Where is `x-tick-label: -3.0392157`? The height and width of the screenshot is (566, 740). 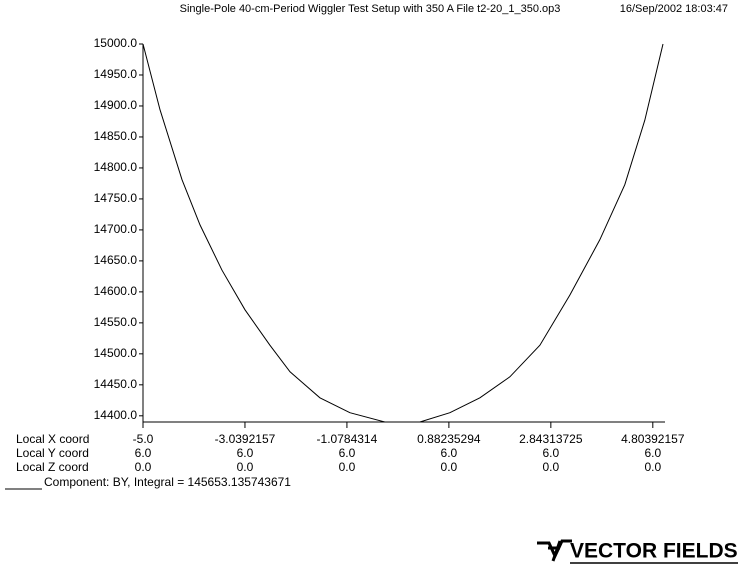
x-tick-label: -3.0392157 is located at coordinates (245, 439).